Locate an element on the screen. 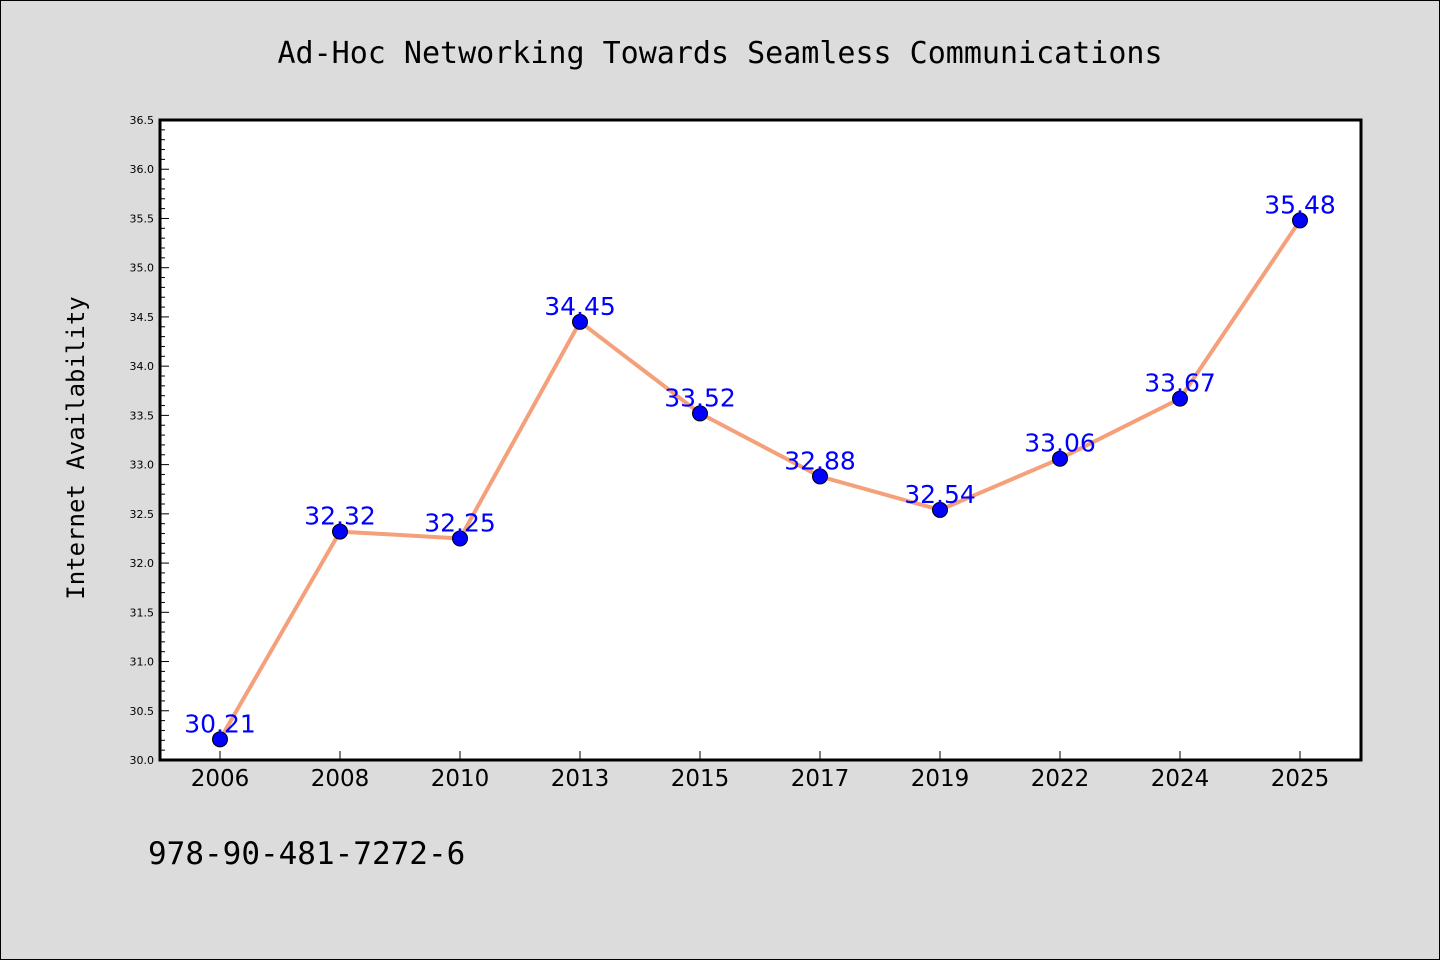 This screenshot has height=960, width=1440. x-tick-label: 2015 is located at coordinates (700, 779).